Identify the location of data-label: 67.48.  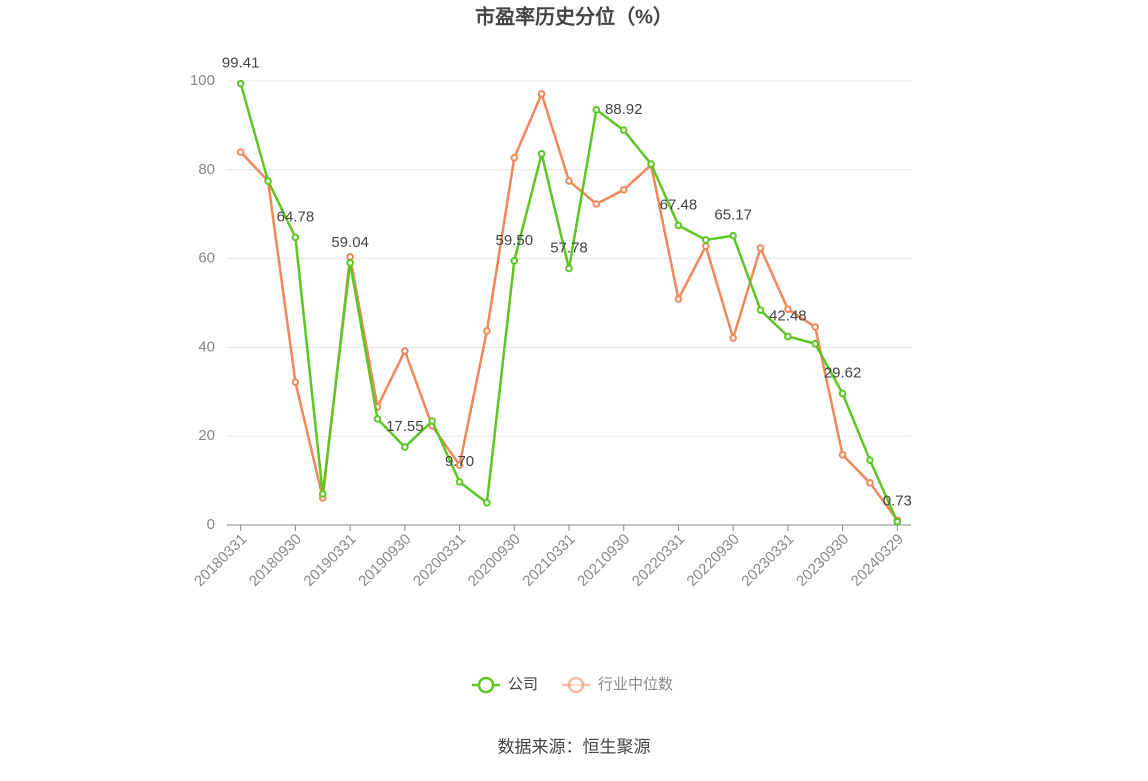
(679, 204).